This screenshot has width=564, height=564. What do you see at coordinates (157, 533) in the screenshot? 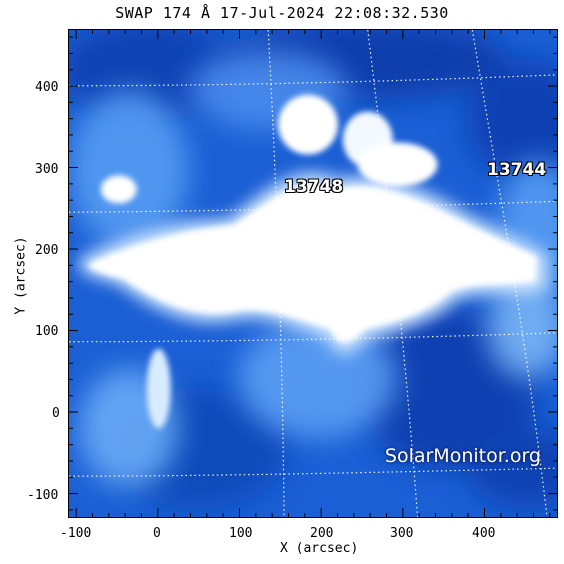
I see `x-tick-label: 0` at bounding box center [157, 533].